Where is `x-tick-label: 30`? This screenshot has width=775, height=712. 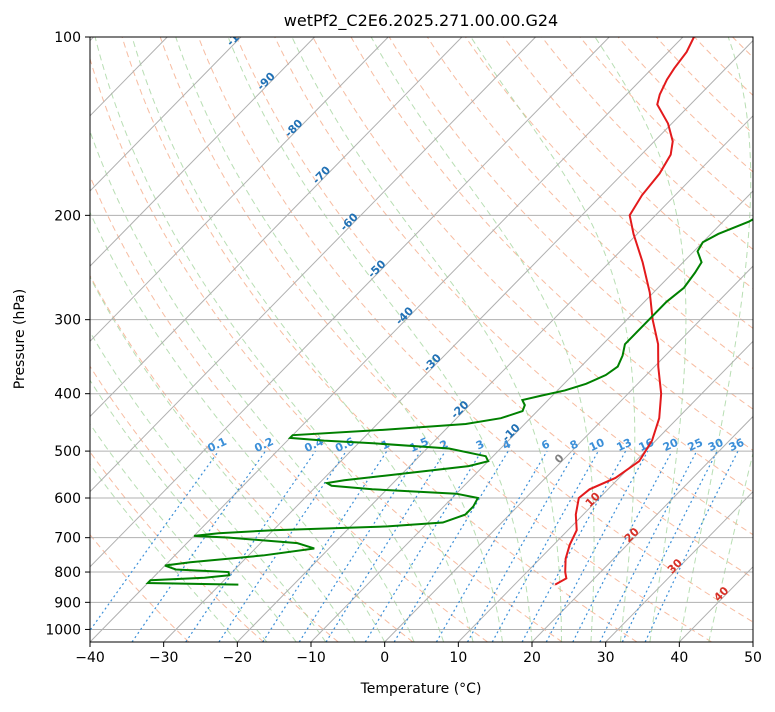 x-tick-label: 30 is located at coordinates (606, 658).